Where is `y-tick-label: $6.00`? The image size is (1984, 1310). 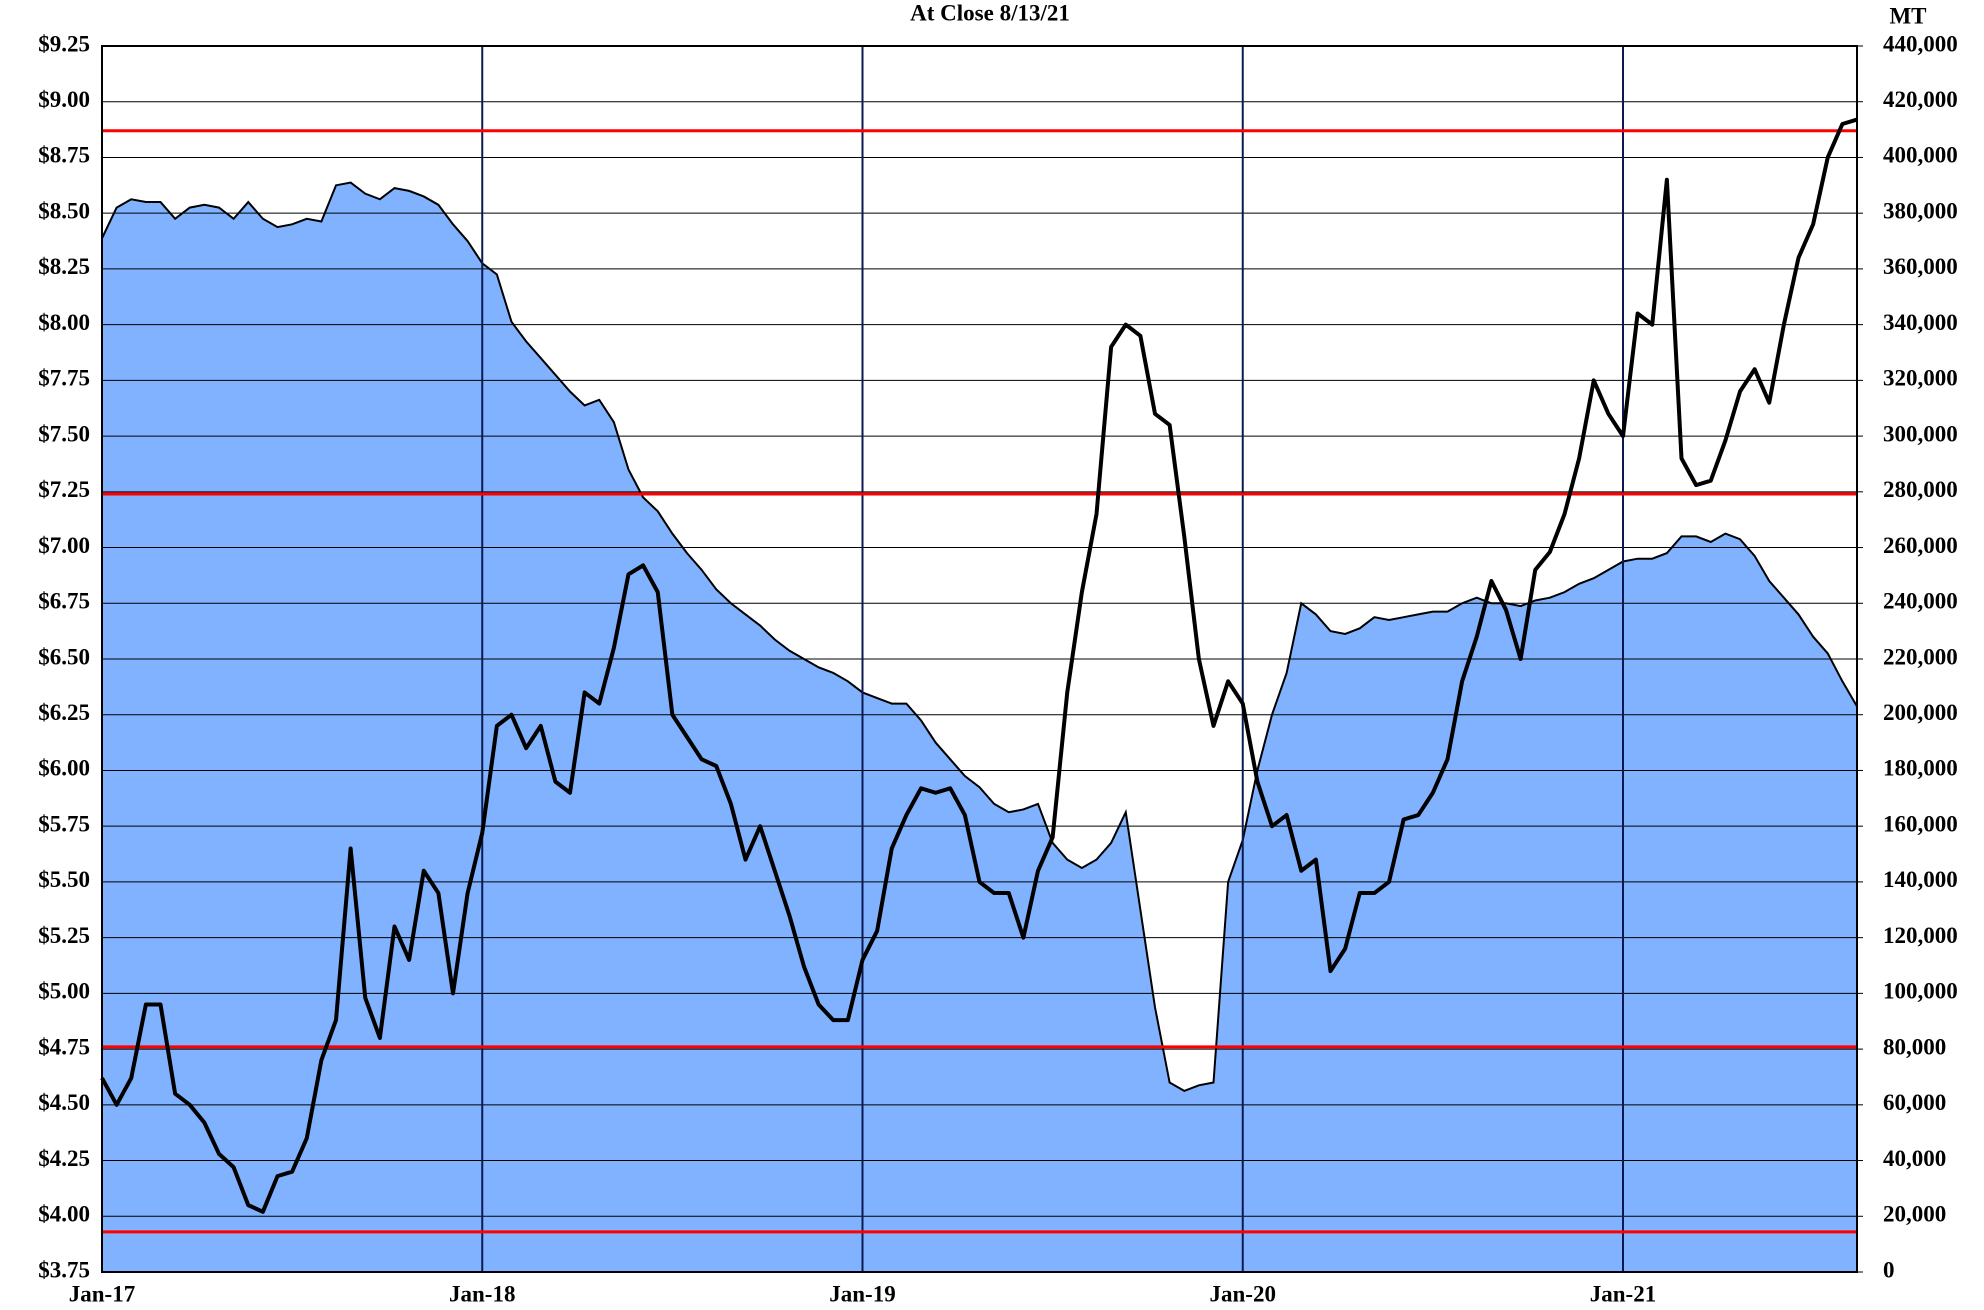
y-tick-label: $6.00 is located at coordinates (64, 768).